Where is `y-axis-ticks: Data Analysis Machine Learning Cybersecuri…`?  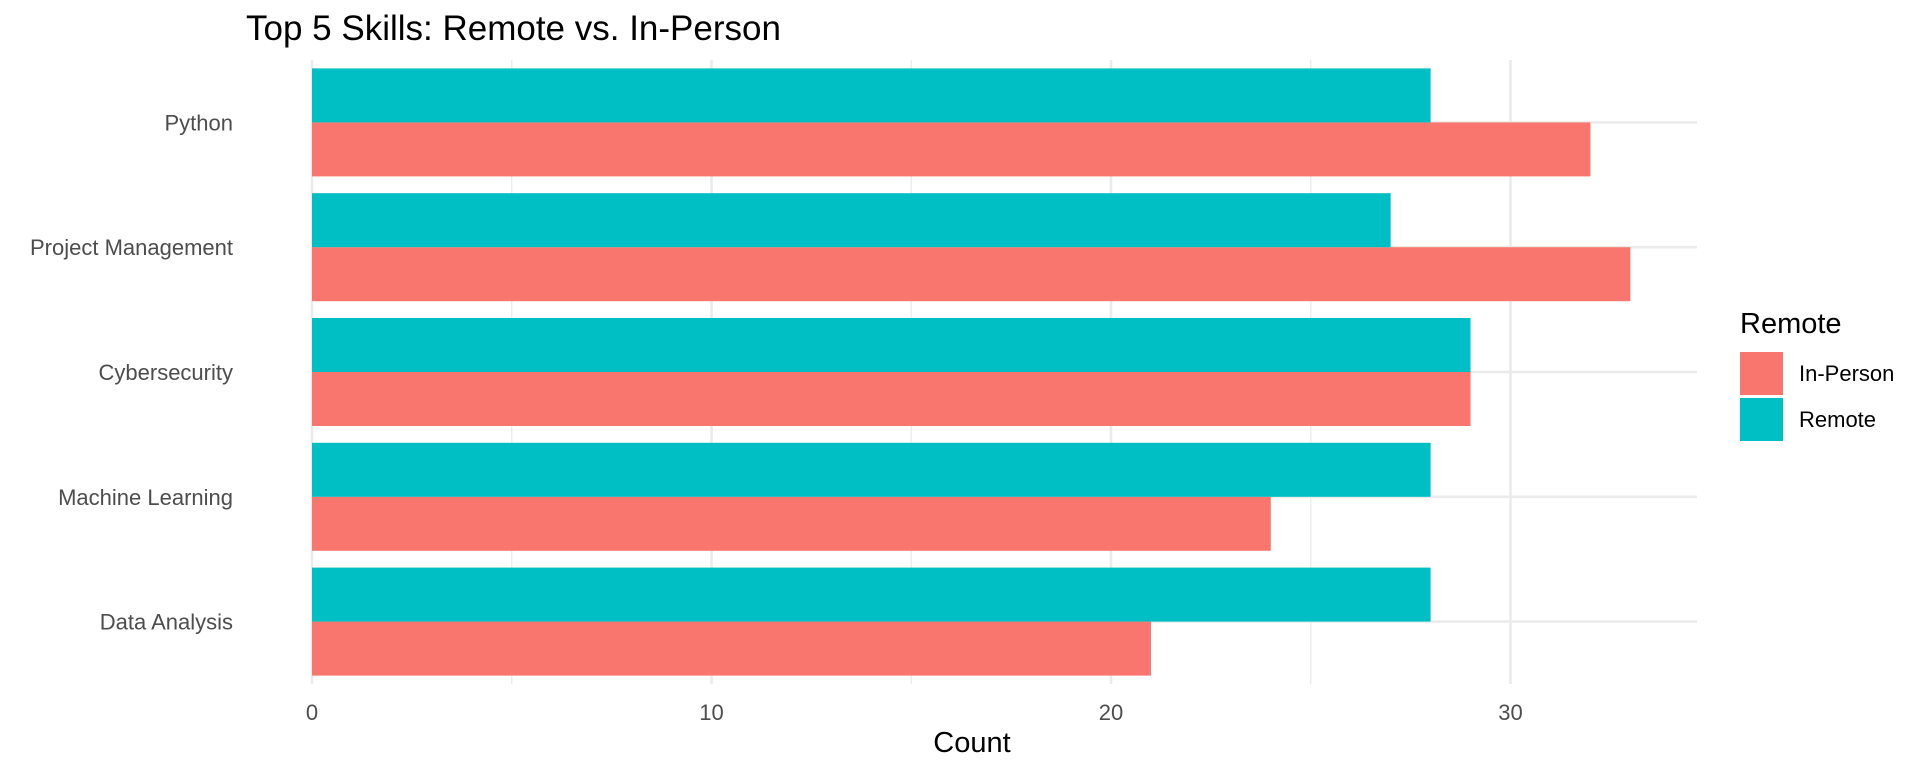 y-axis-ticks: Data Analysis Machine Learning Cybersecuri… is located at coordinates (131, 372).